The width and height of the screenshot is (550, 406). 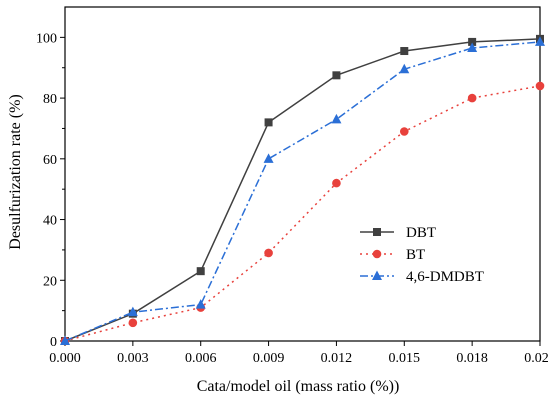 What do you see at coordinates (398, 233) in the screenshot?
I see `legend-item: DBT` at bounding box center [398, 233].